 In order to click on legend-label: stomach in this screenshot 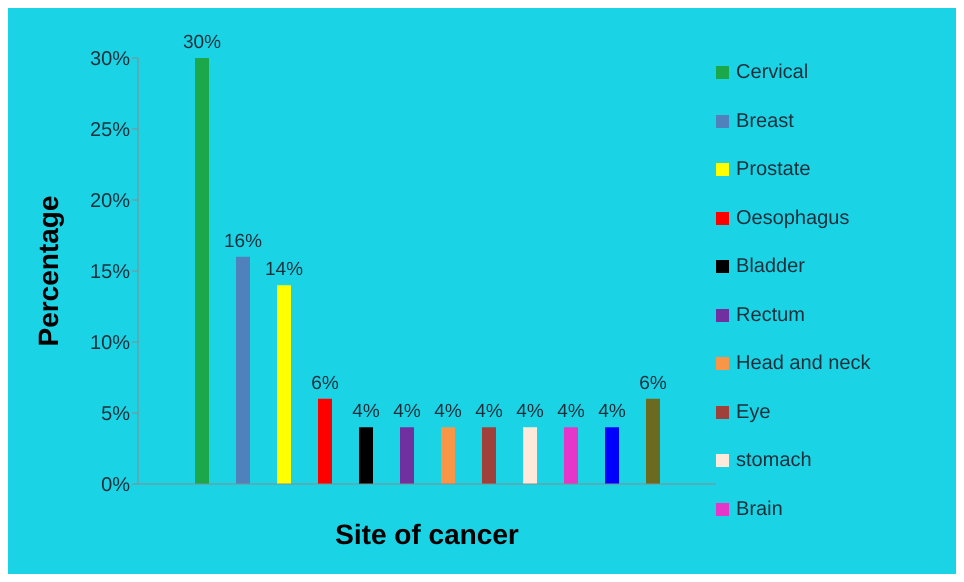, I will do `click(774, 460)`.